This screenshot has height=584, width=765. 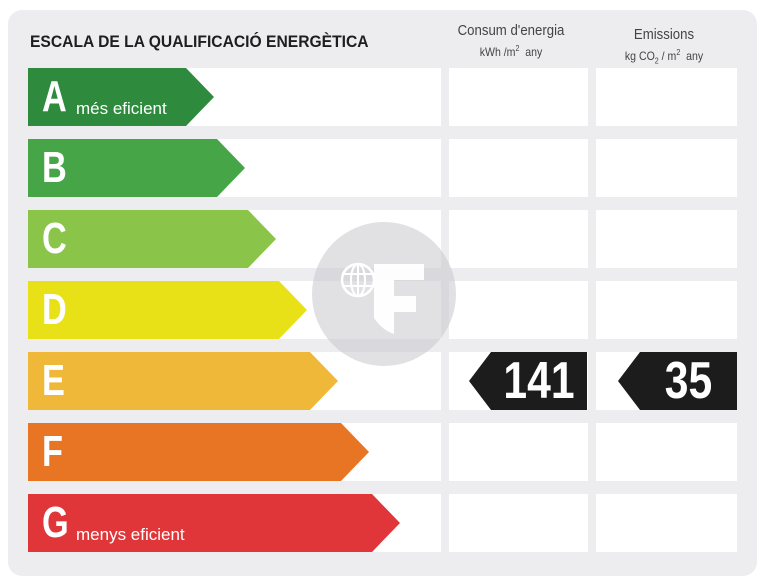 What do you see at coordinates (183, 381) in the screenshot?
I see `class-arrow-e: E` at bounding box center [183, 381].